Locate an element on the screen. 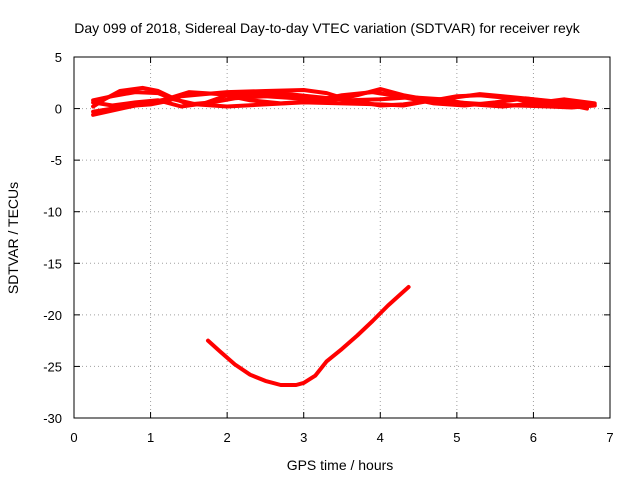 The height and width of the screenshot is (480, 640). y-tick-label: -10 is located at coordinates (52, 212).